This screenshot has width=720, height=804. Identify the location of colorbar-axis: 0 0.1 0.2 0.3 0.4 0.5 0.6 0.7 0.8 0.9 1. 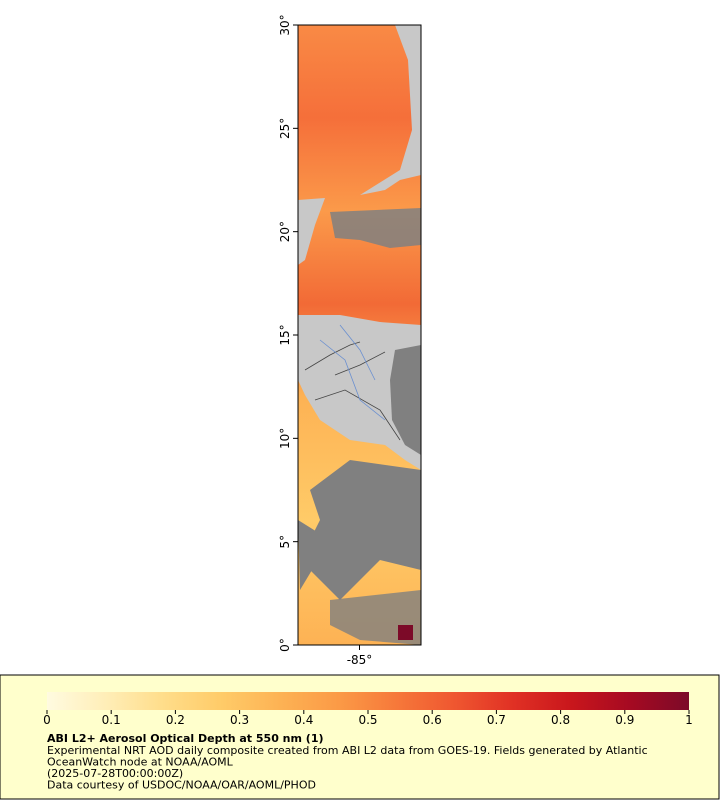
(368, 718).